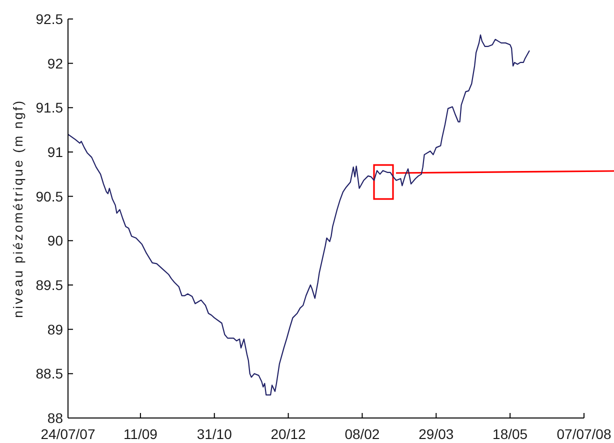 The width and height of the screenshot is (614, 443). I want to click on x-tick-label: 08/02, so click(362, 434).